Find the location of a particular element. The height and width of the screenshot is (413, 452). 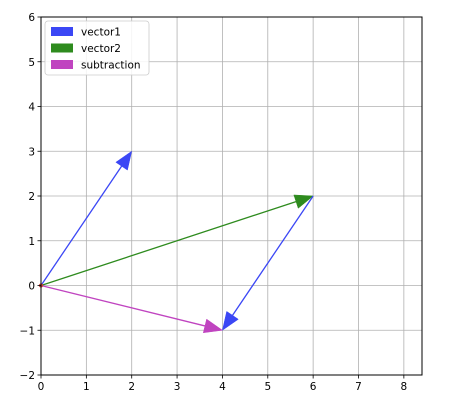

x-axis-ticks: 0 1 2 3 4 5 6 7 8 is located at coordinates (223, 384).